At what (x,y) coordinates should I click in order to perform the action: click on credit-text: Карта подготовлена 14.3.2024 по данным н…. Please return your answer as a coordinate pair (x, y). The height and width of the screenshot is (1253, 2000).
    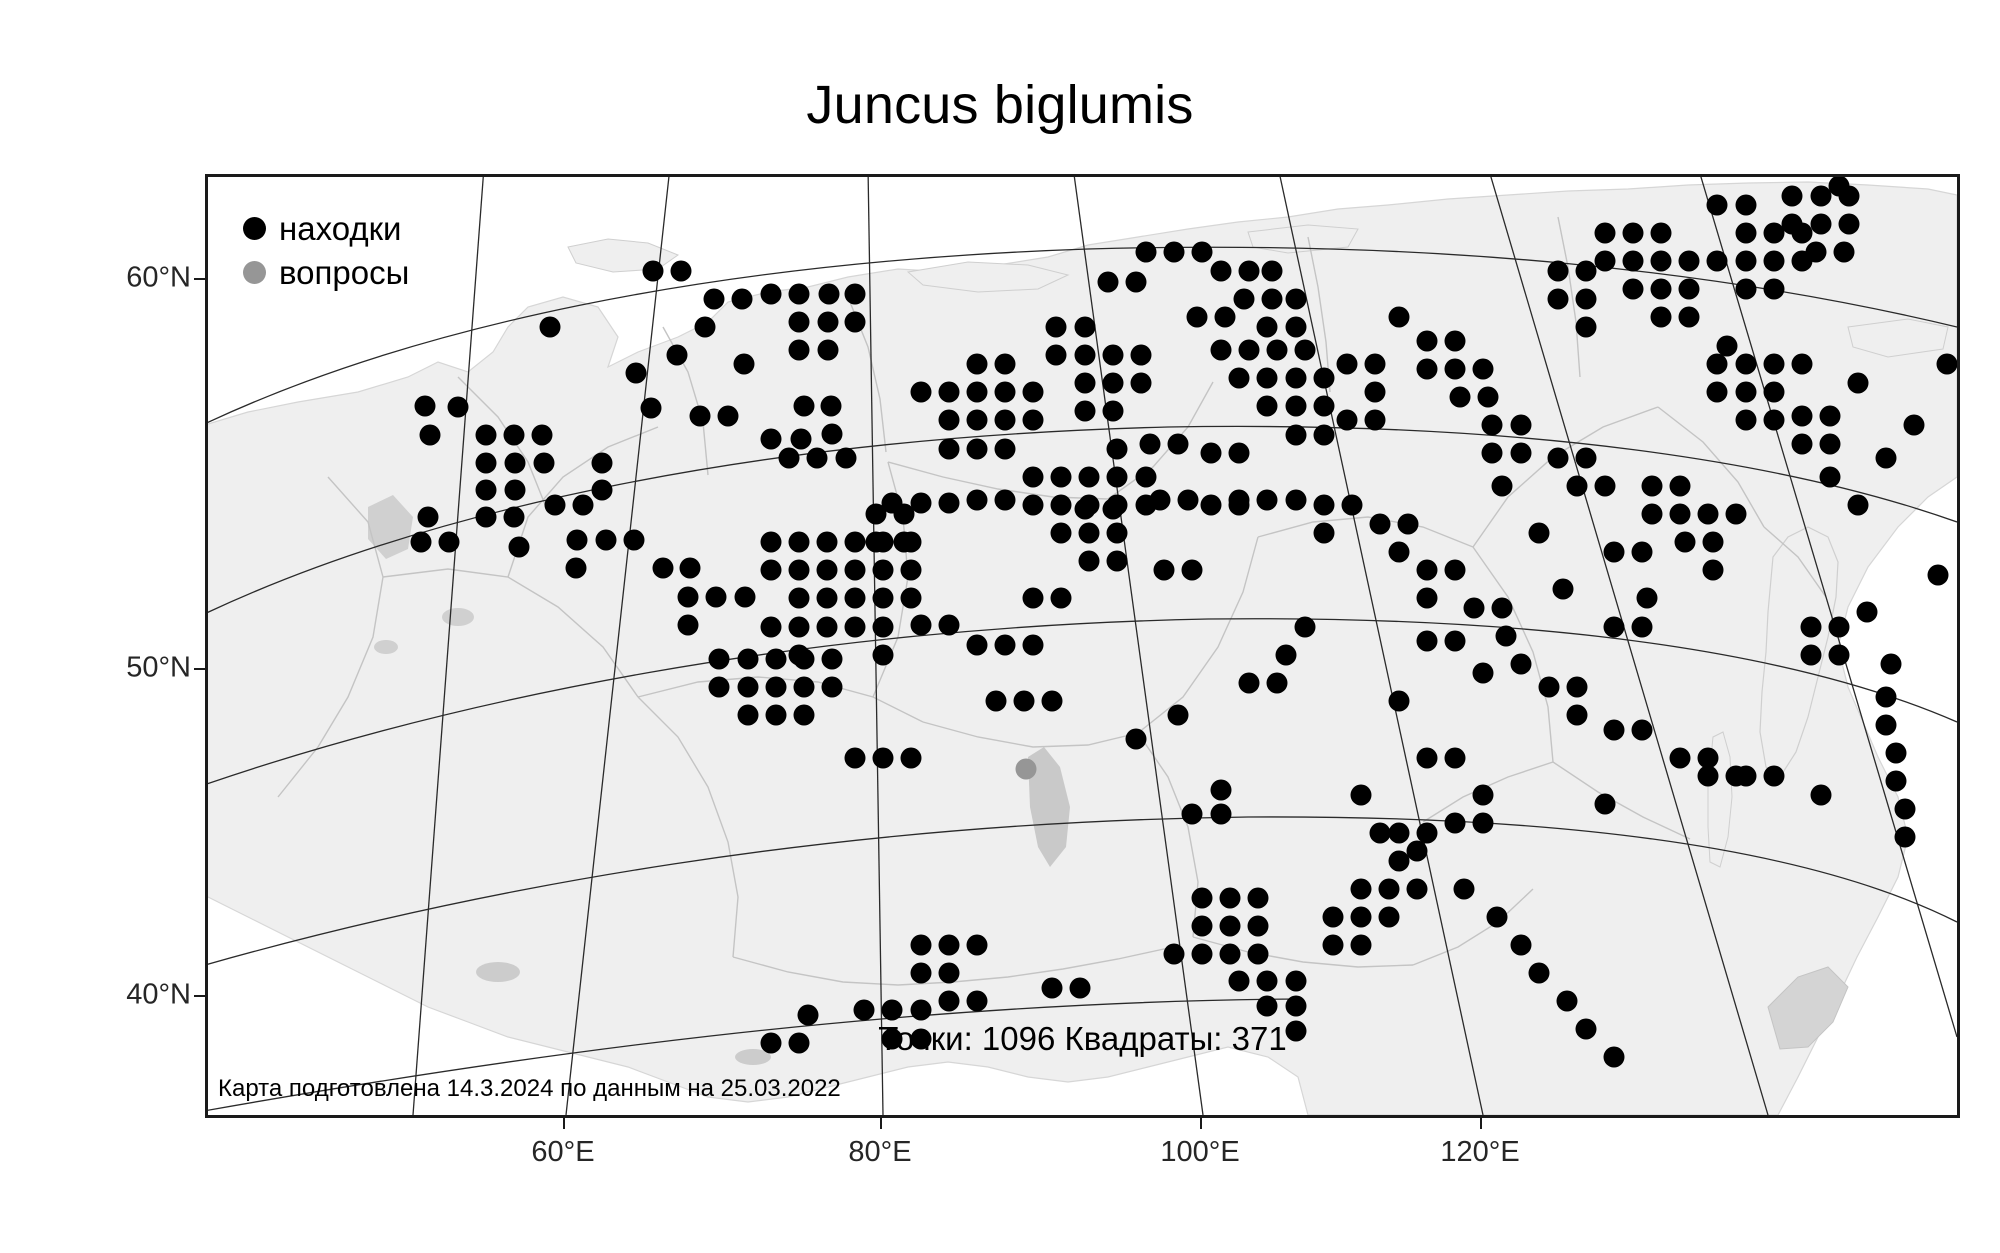
    Looking at the image, I should click on (529, 1088).